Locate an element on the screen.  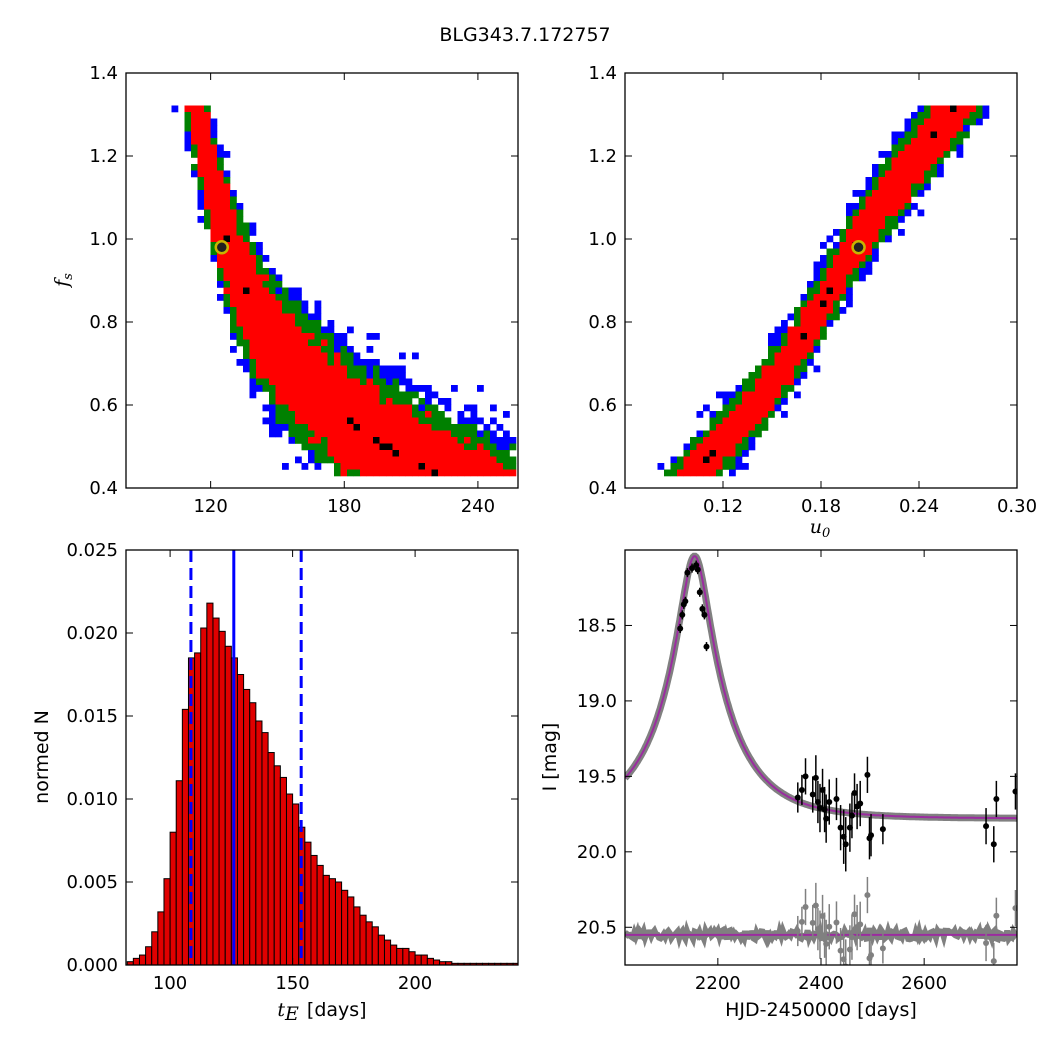
y-tick-label: 1.0 is located at coordinates (602, 239).